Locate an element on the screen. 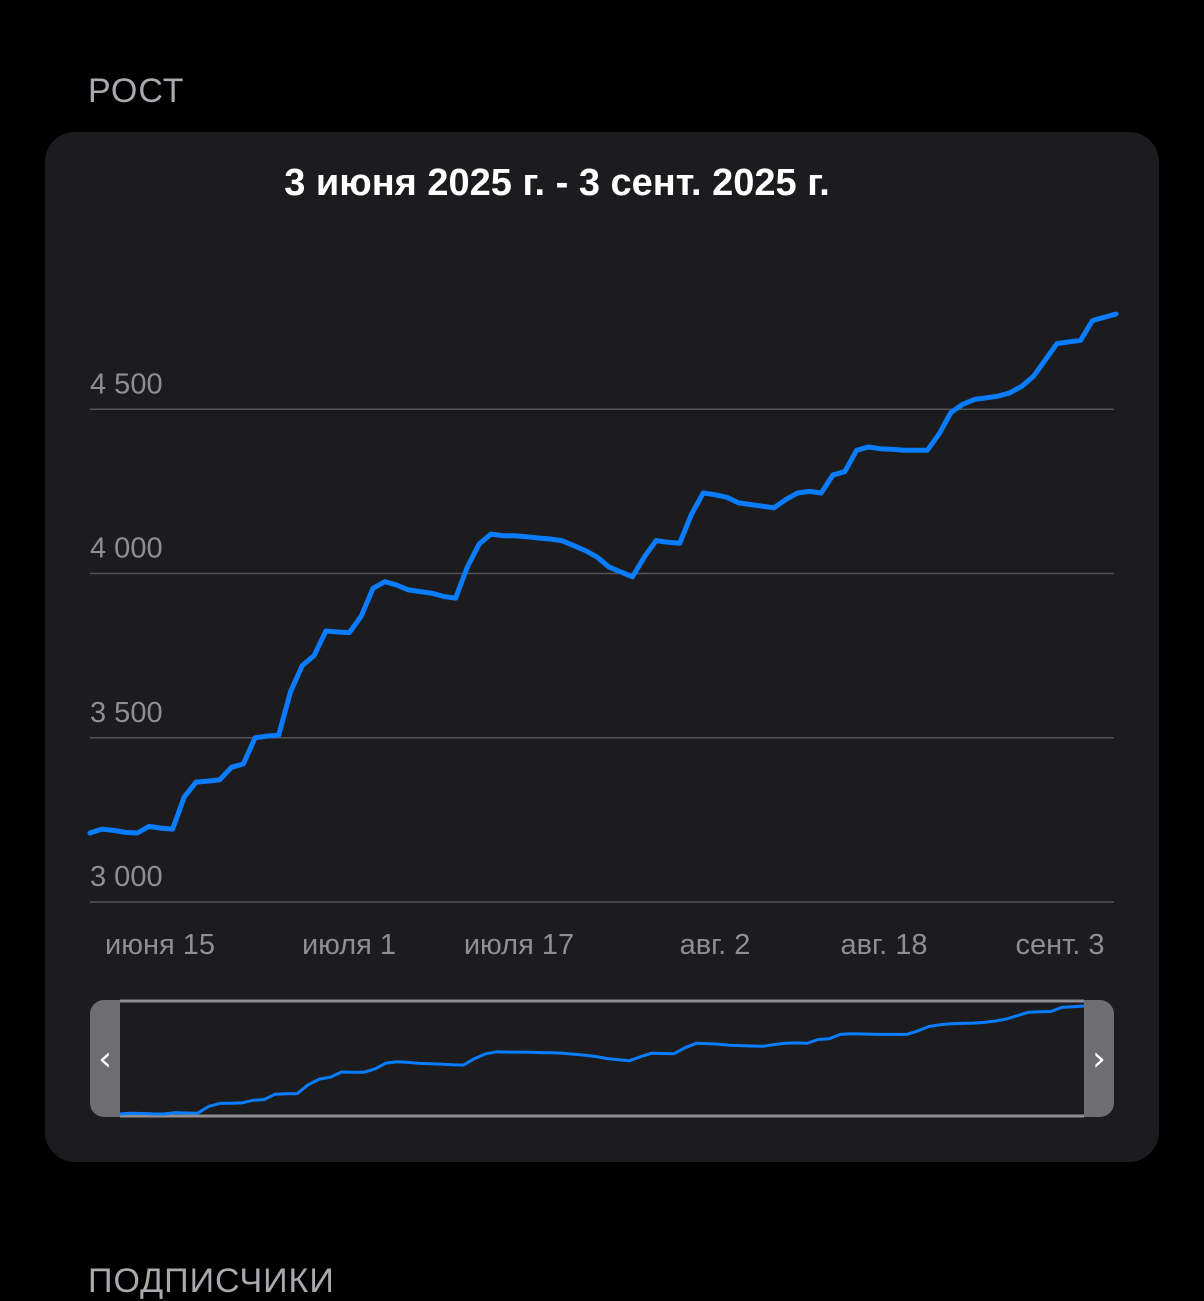 Image resolution: width=1204 pixels, height=1301 pixels. chevron-left-icon: ‹ is located at coordinates (105, 1059).